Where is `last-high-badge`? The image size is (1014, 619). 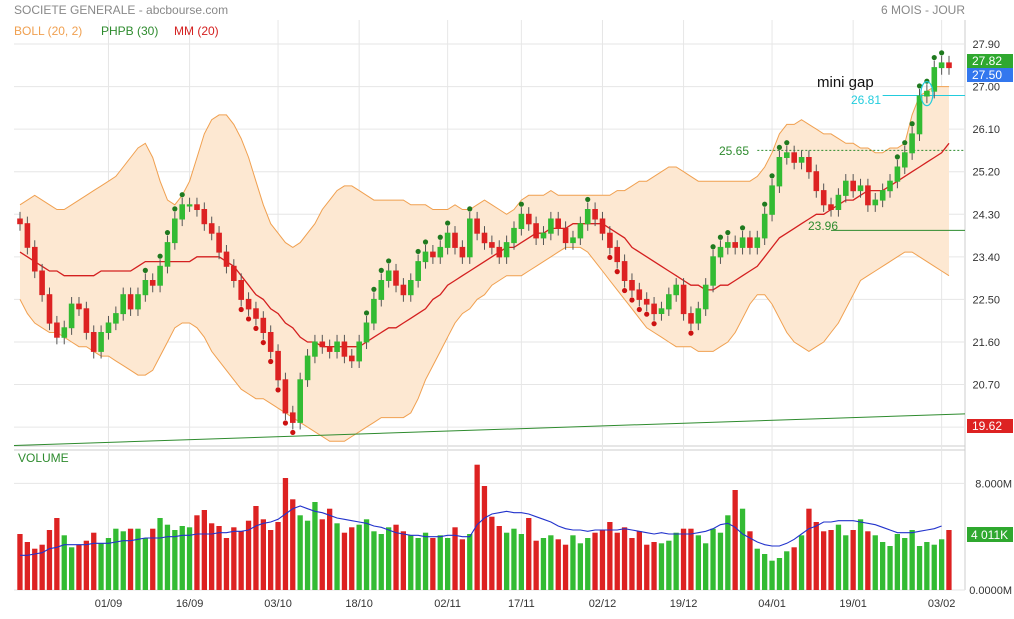 last-high-badge is located at coordinates (990, 61).